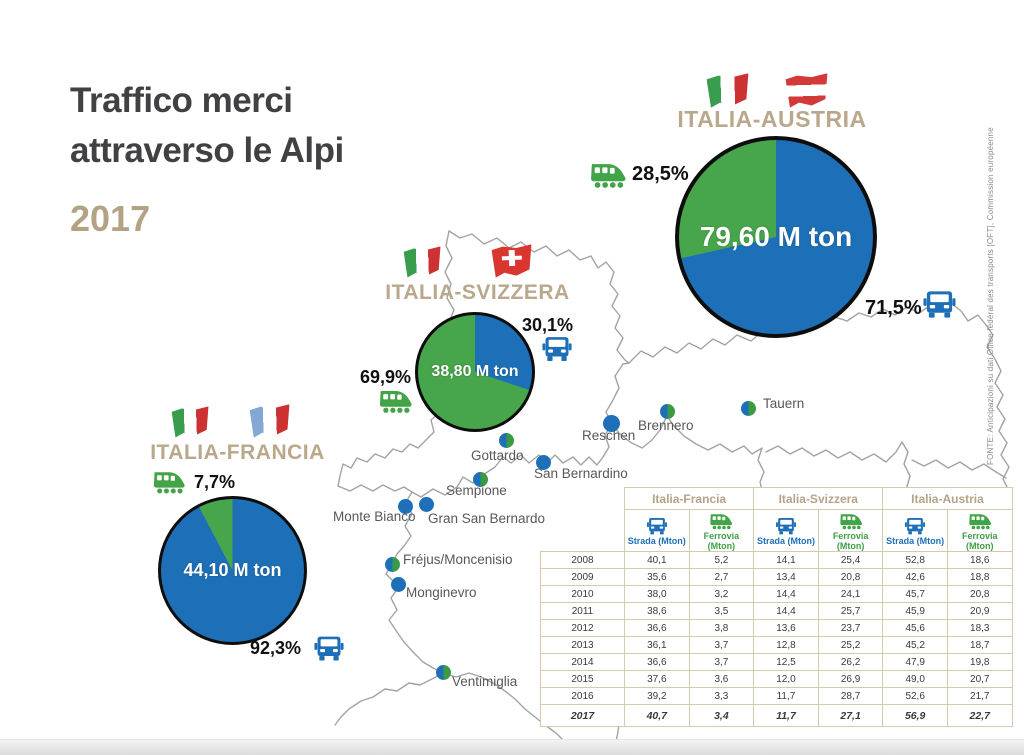 This screenshot has width=1024, height=755. I want to click on value-cell: 35,6, so click(657, 577).